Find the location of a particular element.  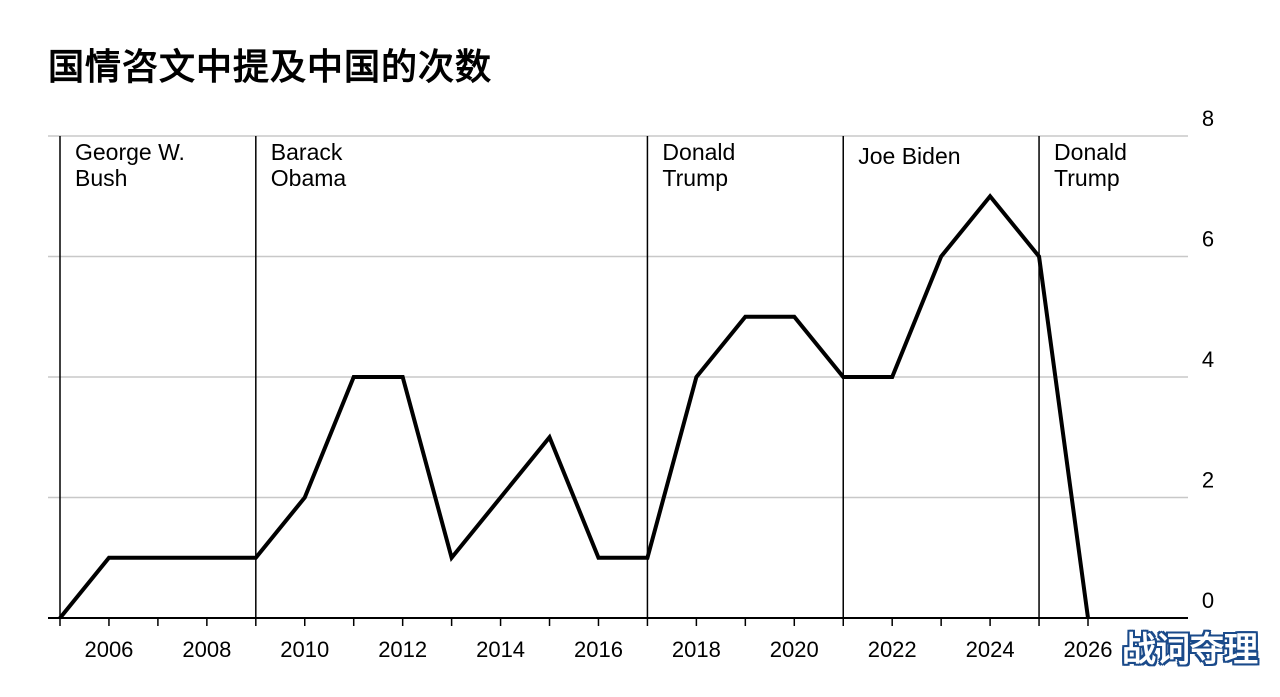

x-tick-label: 2018 is located at coordinates (696, 649).